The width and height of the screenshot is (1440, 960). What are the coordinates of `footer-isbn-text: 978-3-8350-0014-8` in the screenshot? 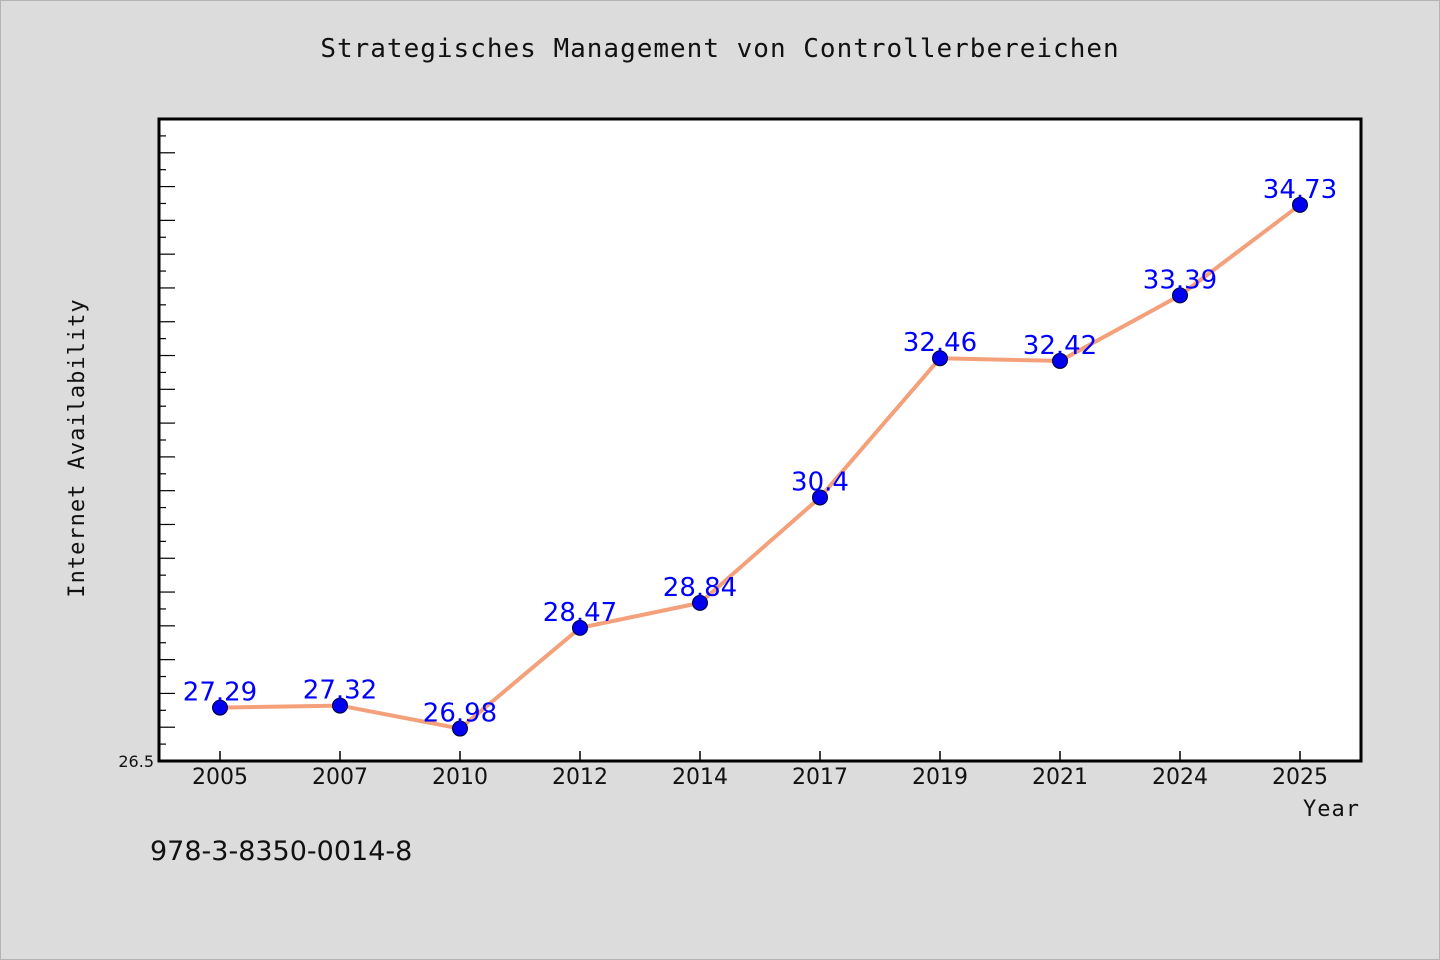 It's located at (281, 851).